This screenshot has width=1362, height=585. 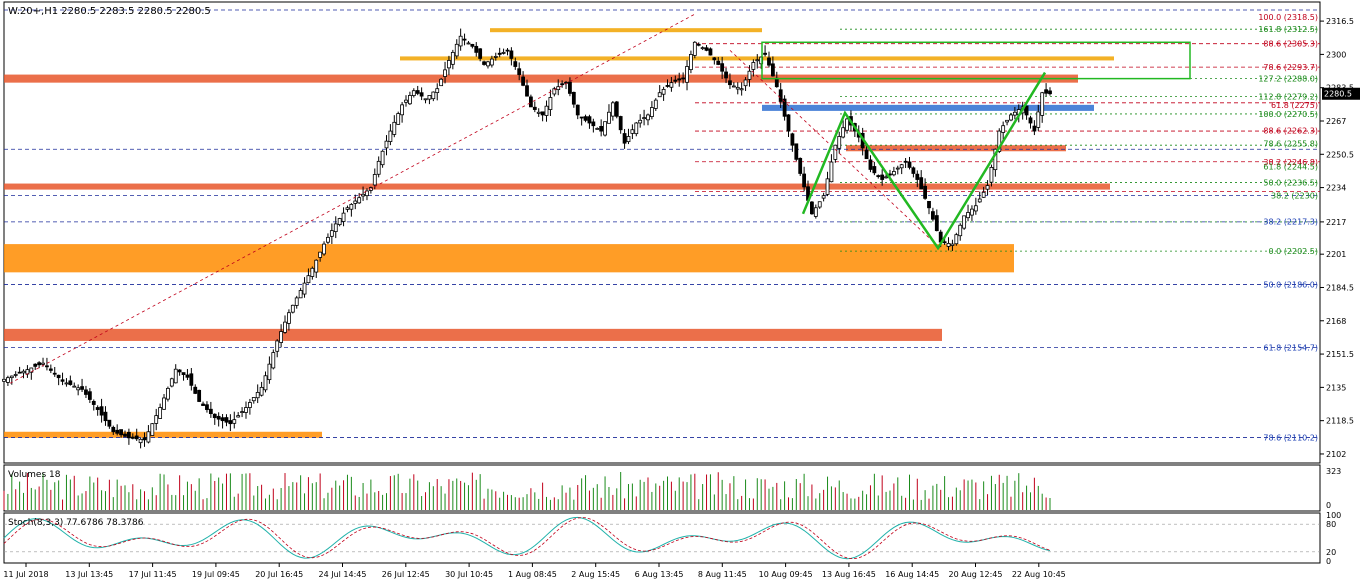 I want to click on price-tick-label: 2151.5, so click(x=1340, y=354).